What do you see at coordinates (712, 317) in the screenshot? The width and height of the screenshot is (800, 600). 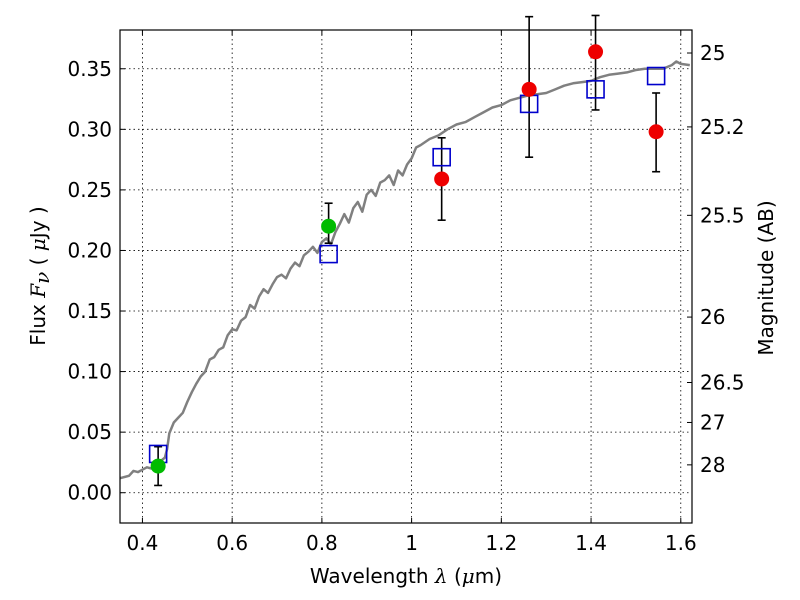 I see `magnitude-tick-label: 26` at bounding box center [712, 317].